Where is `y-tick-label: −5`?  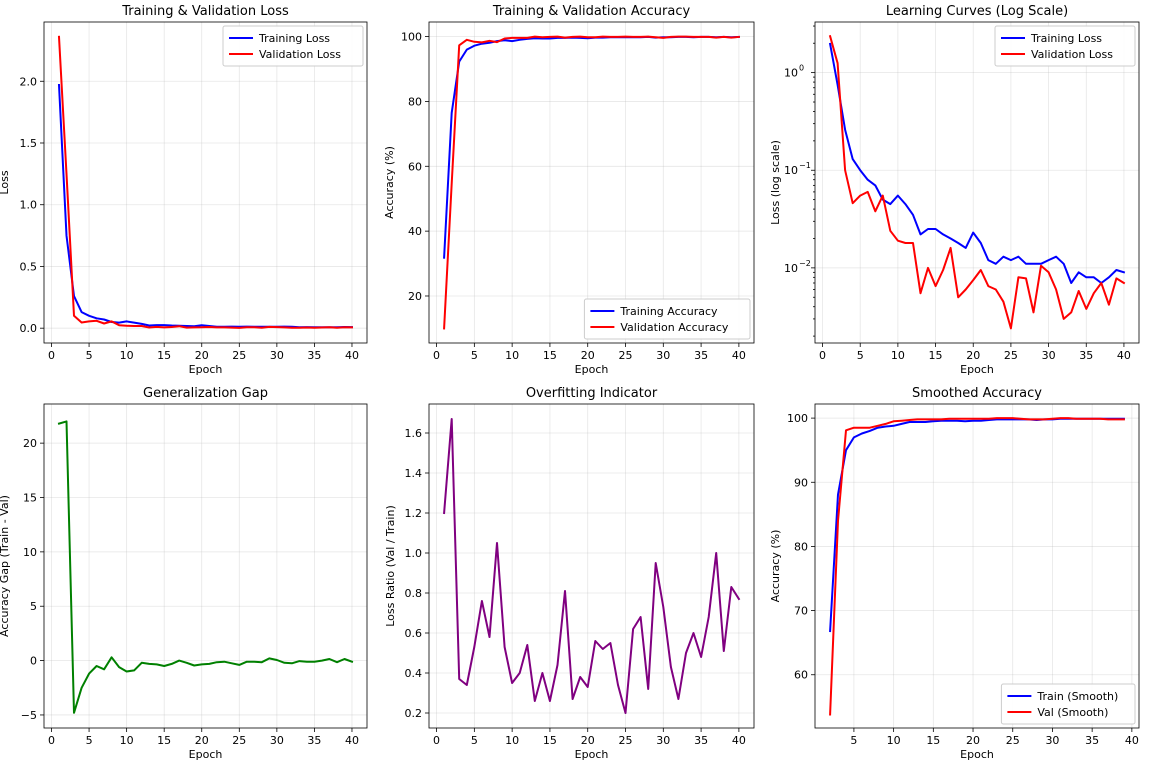 y-tick-label: −5 is located at coordinates (29, 715).